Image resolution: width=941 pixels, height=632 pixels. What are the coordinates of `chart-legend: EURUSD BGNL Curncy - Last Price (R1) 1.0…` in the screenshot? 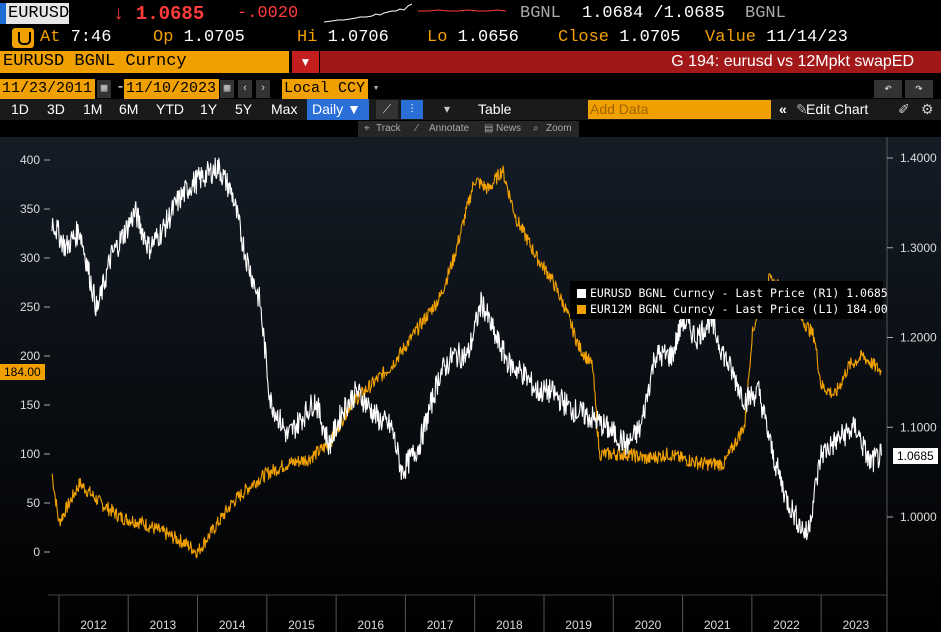 It's located at (729, 300).